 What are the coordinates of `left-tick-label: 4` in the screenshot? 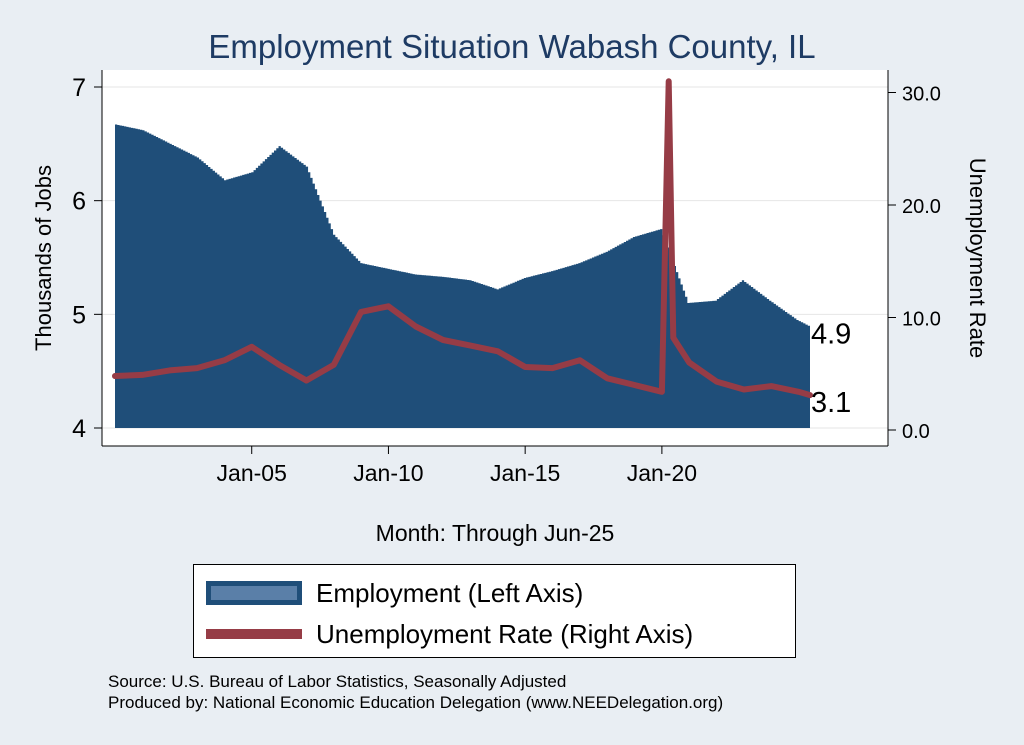 It's located at (79, 429).